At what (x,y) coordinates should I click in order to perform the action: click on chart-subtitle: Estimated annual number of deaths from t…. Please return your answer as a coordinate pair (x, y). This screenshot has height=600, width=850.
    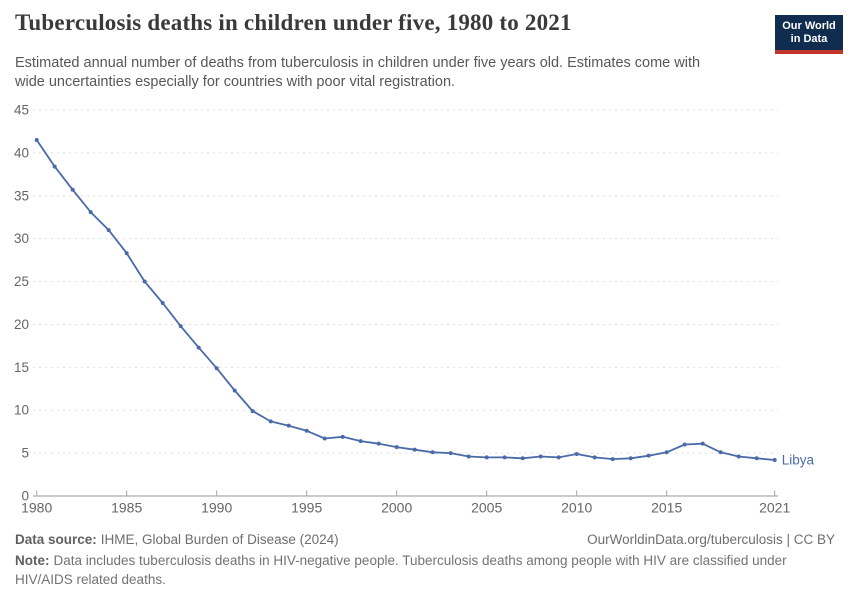
    Looking at the image, I should click on (358, 73).